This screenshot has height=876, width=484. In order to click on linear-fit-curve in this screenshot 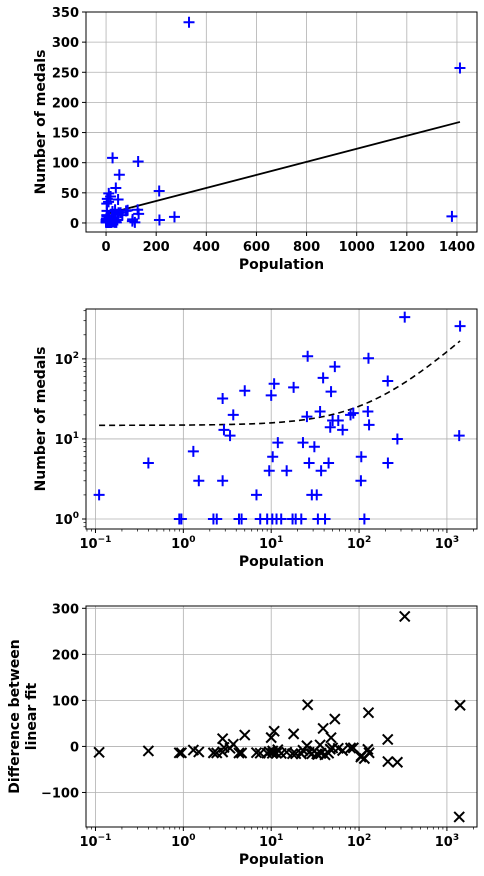, I will do `click(280, 383)`.